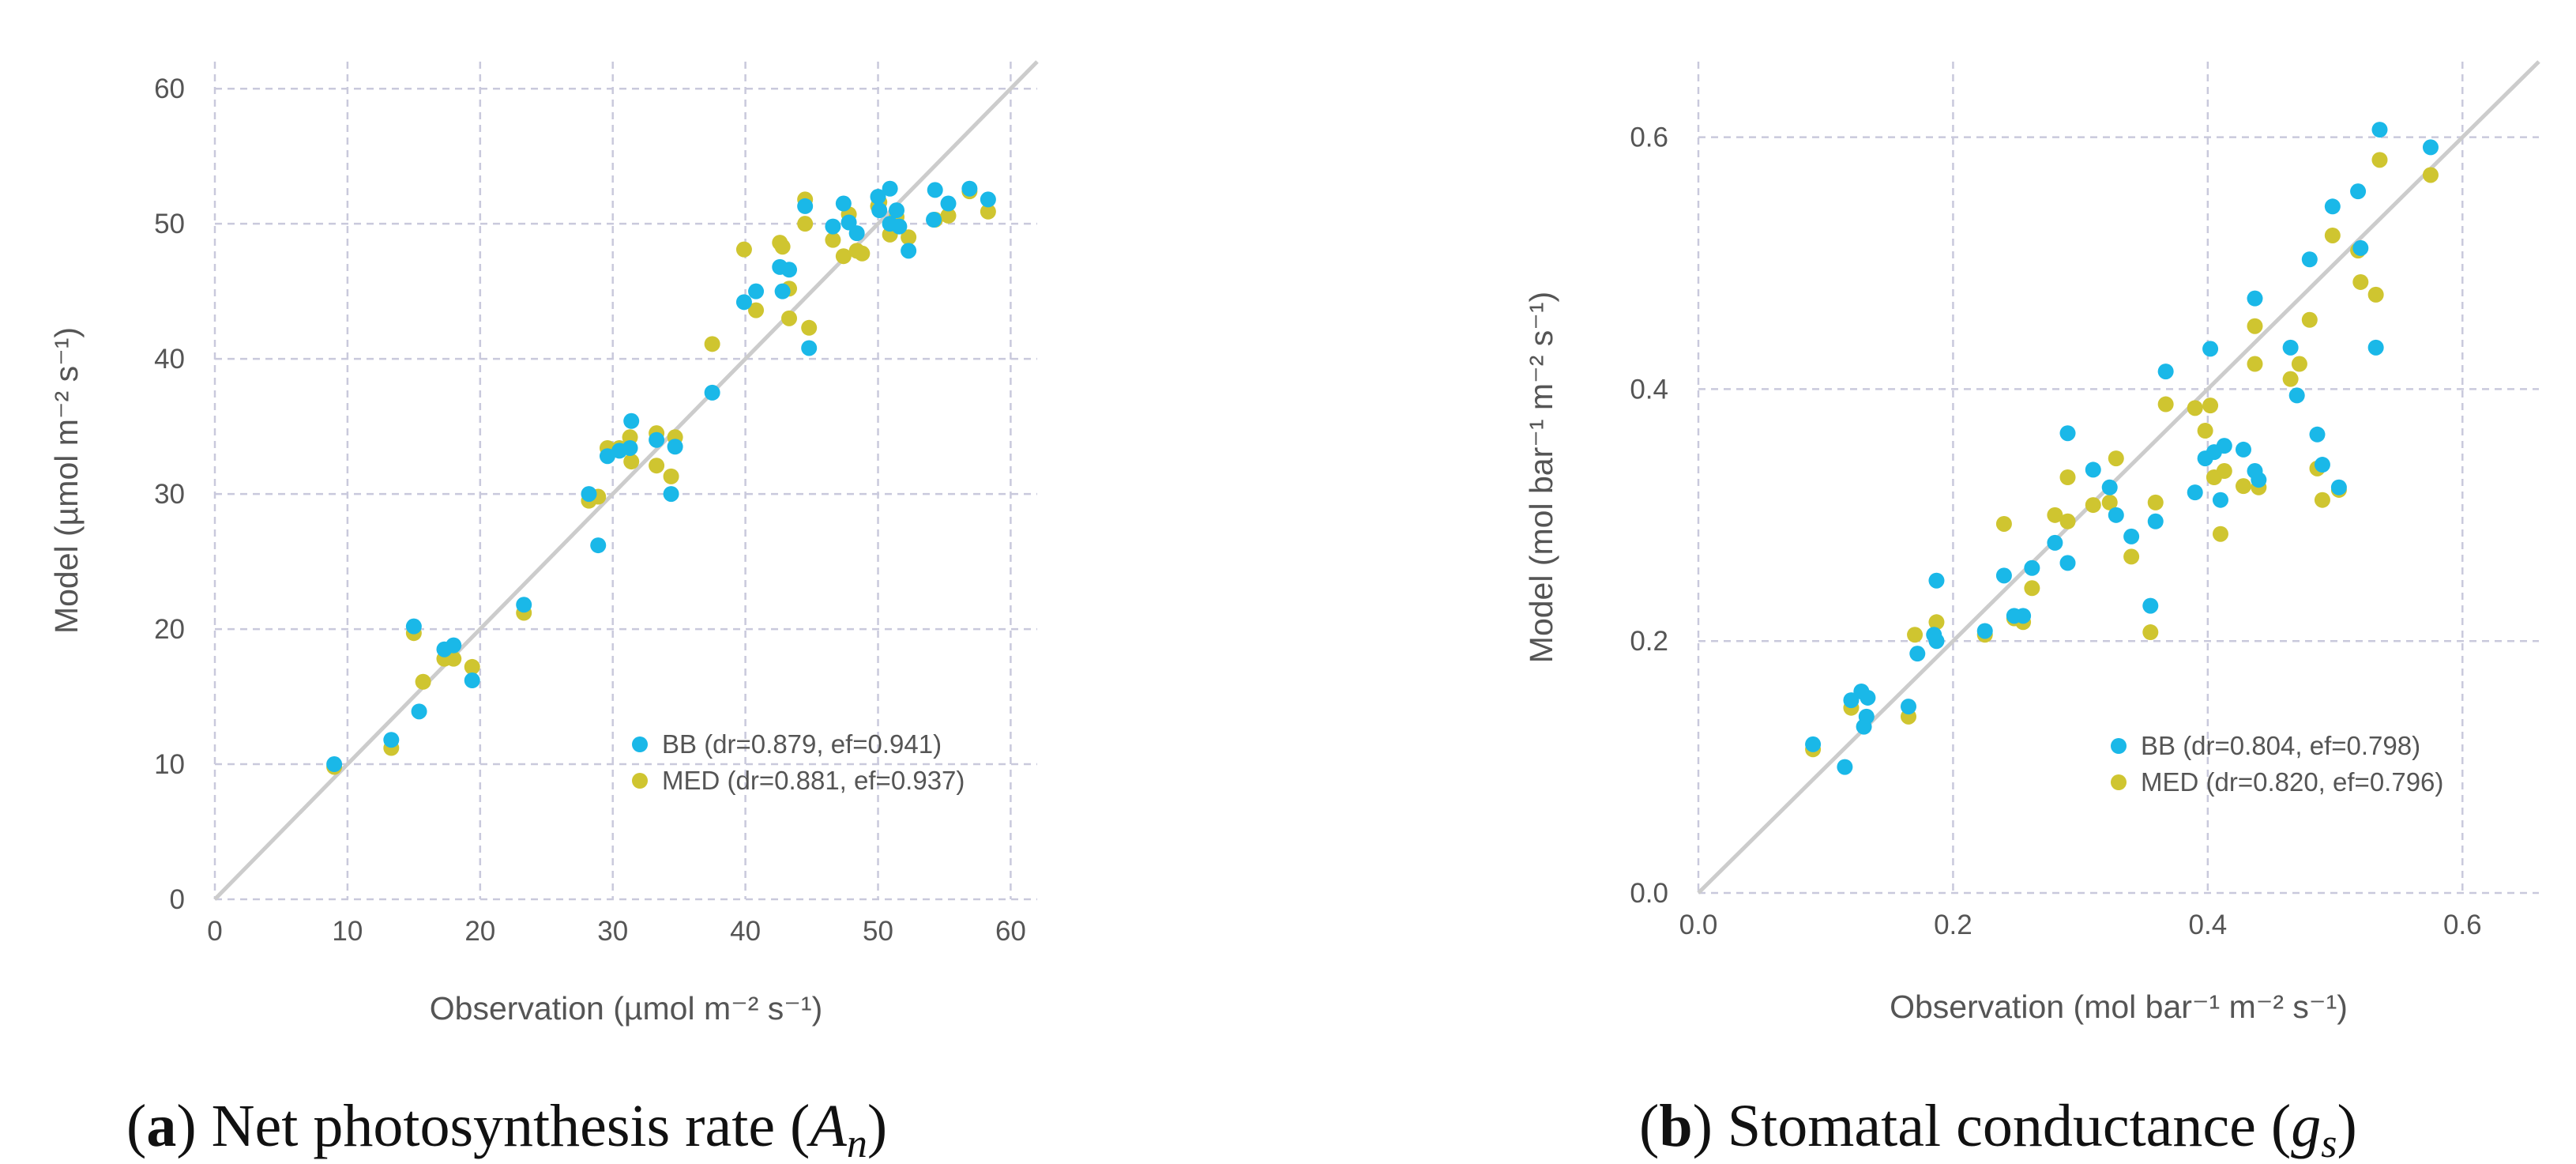  What do you see at coordinates (626, 1008) in the screenshot?
I see `x-axis-label: Observation (µmol m⁻² s⁻¹)` at bounding box center [626, 1008].